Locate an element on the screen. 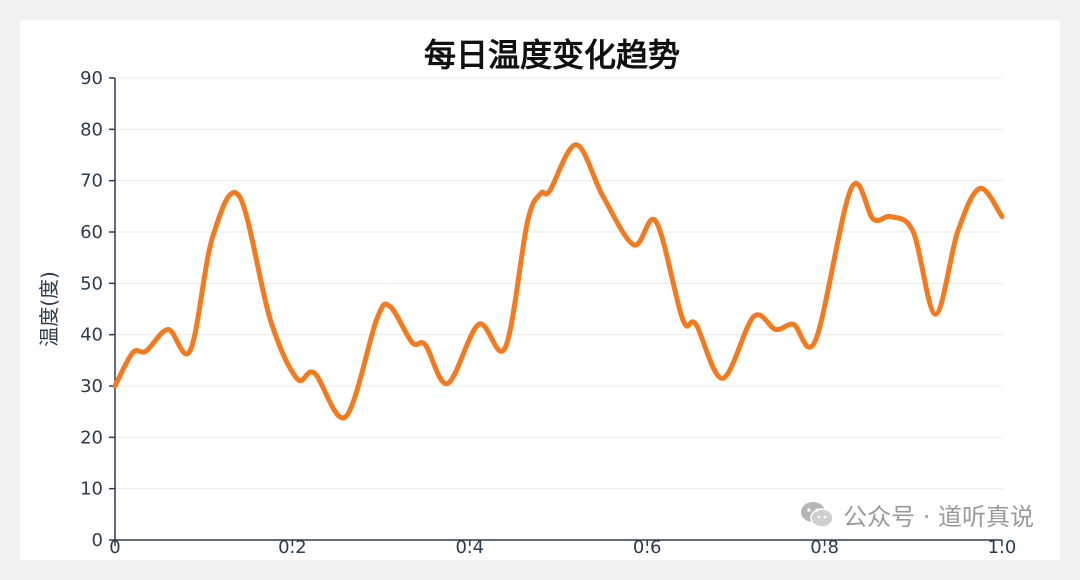 This screenshot has height=580, width=1080. x-tick-label: 0.2 is located at coordinates (292, 547).